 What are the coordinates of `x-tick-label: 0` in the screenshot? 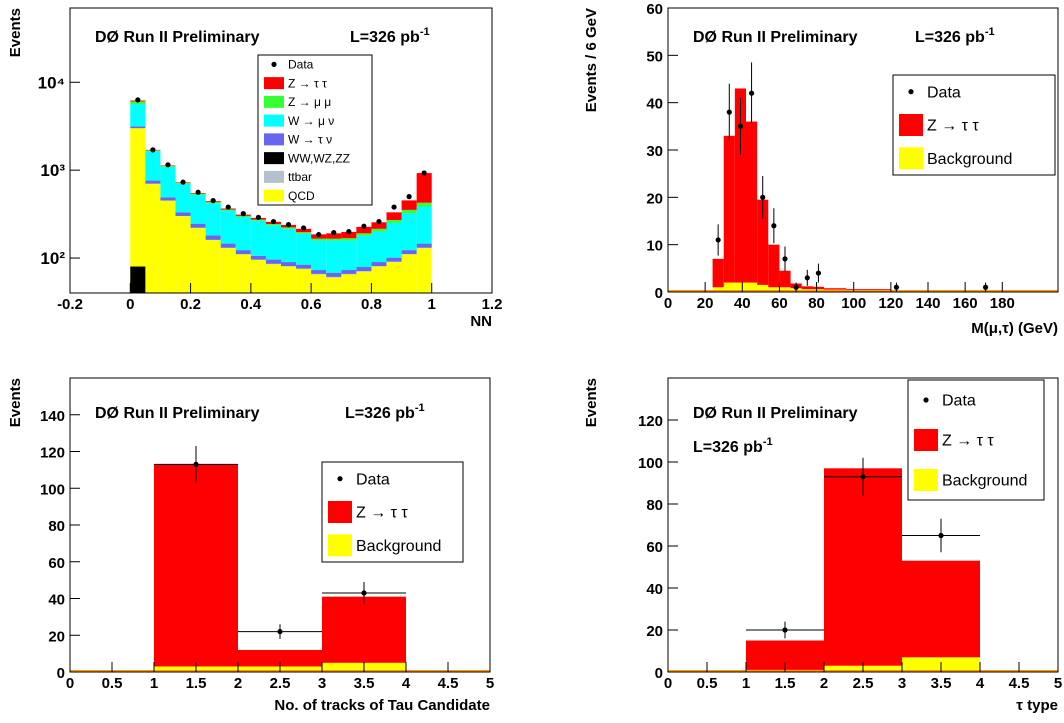 It's located at (70, 683).